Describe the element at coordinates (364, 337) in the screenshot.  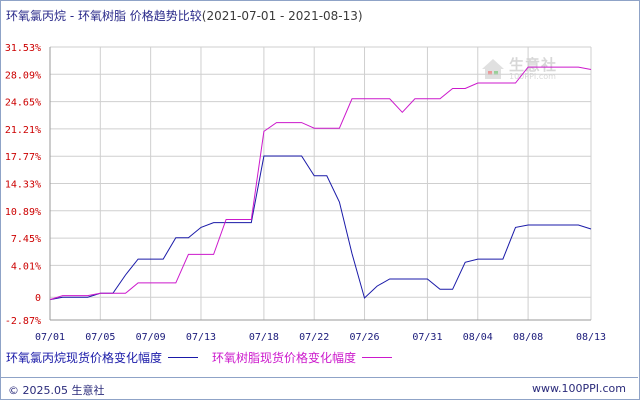
I see `x-tick-label: 07/26` at that location.